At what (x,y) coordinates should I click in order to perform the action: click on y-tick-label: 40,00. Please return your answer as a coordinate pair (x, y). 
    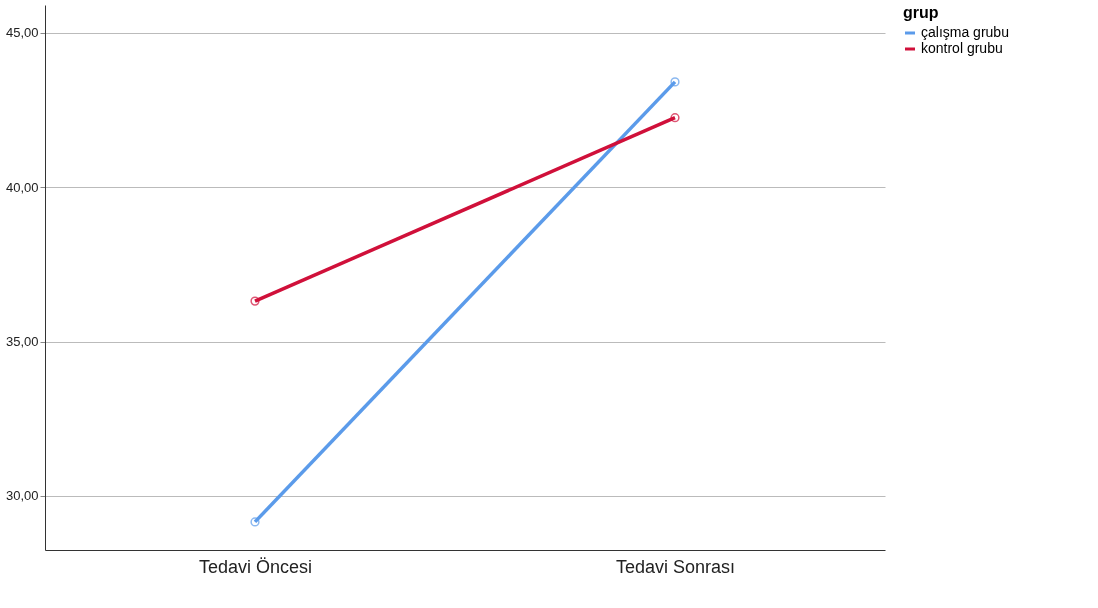
    Looking at the image, I should click on (22, 187).